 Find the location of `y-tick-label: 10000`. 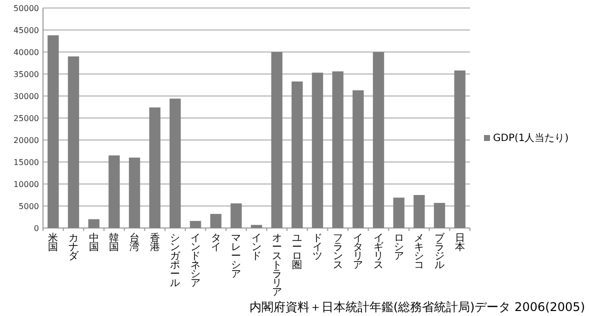

y-tick-label: 10000 is located at coordinates (26, 184).